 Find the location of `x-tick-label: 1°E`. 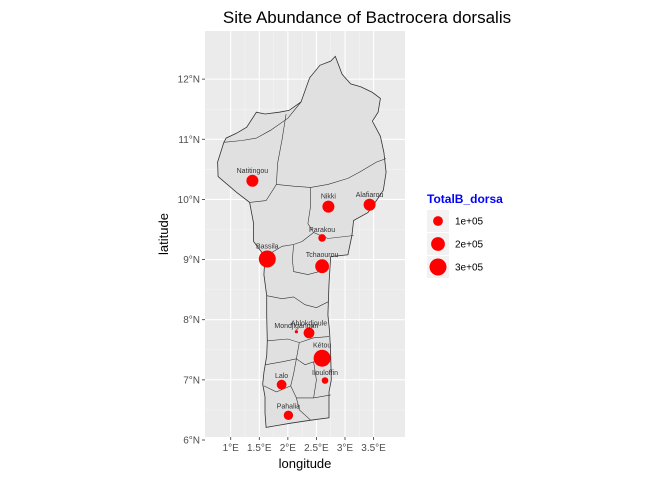

x-tick-label: 1°E is located at coordinates (231, 448).